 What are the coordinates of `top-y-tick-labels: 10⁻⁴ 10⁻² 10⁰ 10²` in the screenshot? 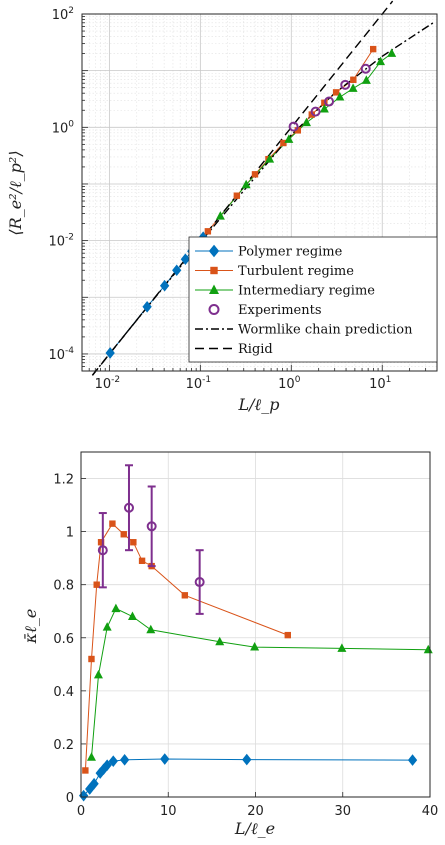 It's located at (61, 184).